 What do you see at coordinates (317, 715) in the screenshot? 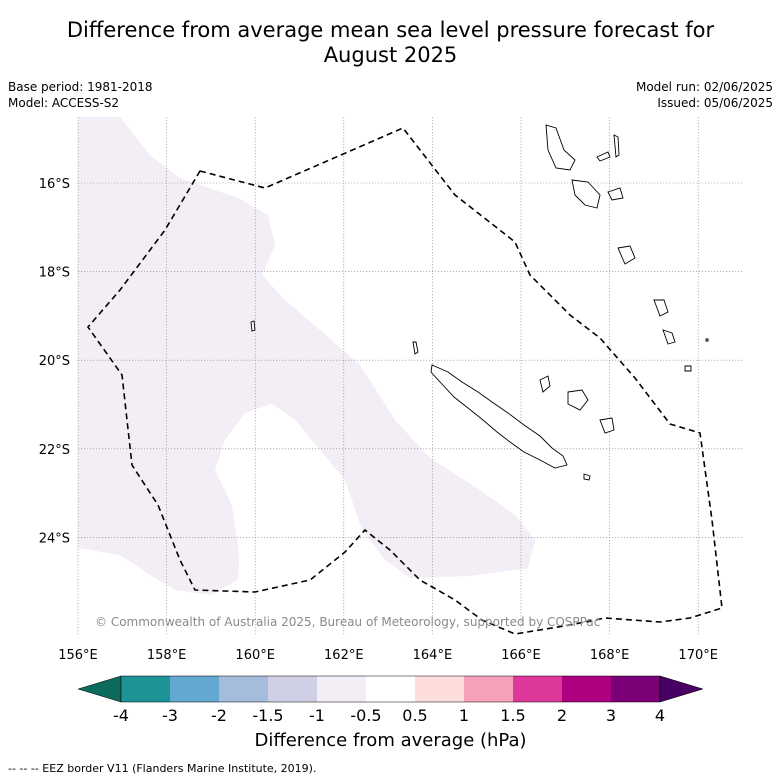
I see `colorbar-tick-label: -1` at bounding box center [317, 715].